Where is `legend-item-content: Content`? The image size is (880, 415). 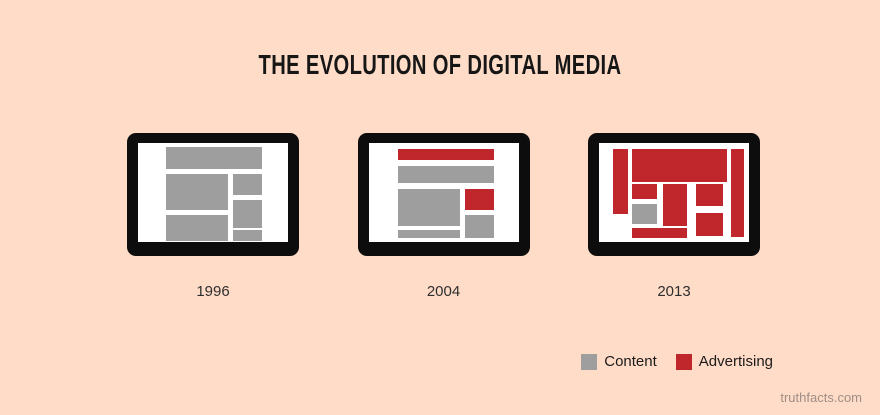 legend-item-content: Content is located at coordinates (619, 361).